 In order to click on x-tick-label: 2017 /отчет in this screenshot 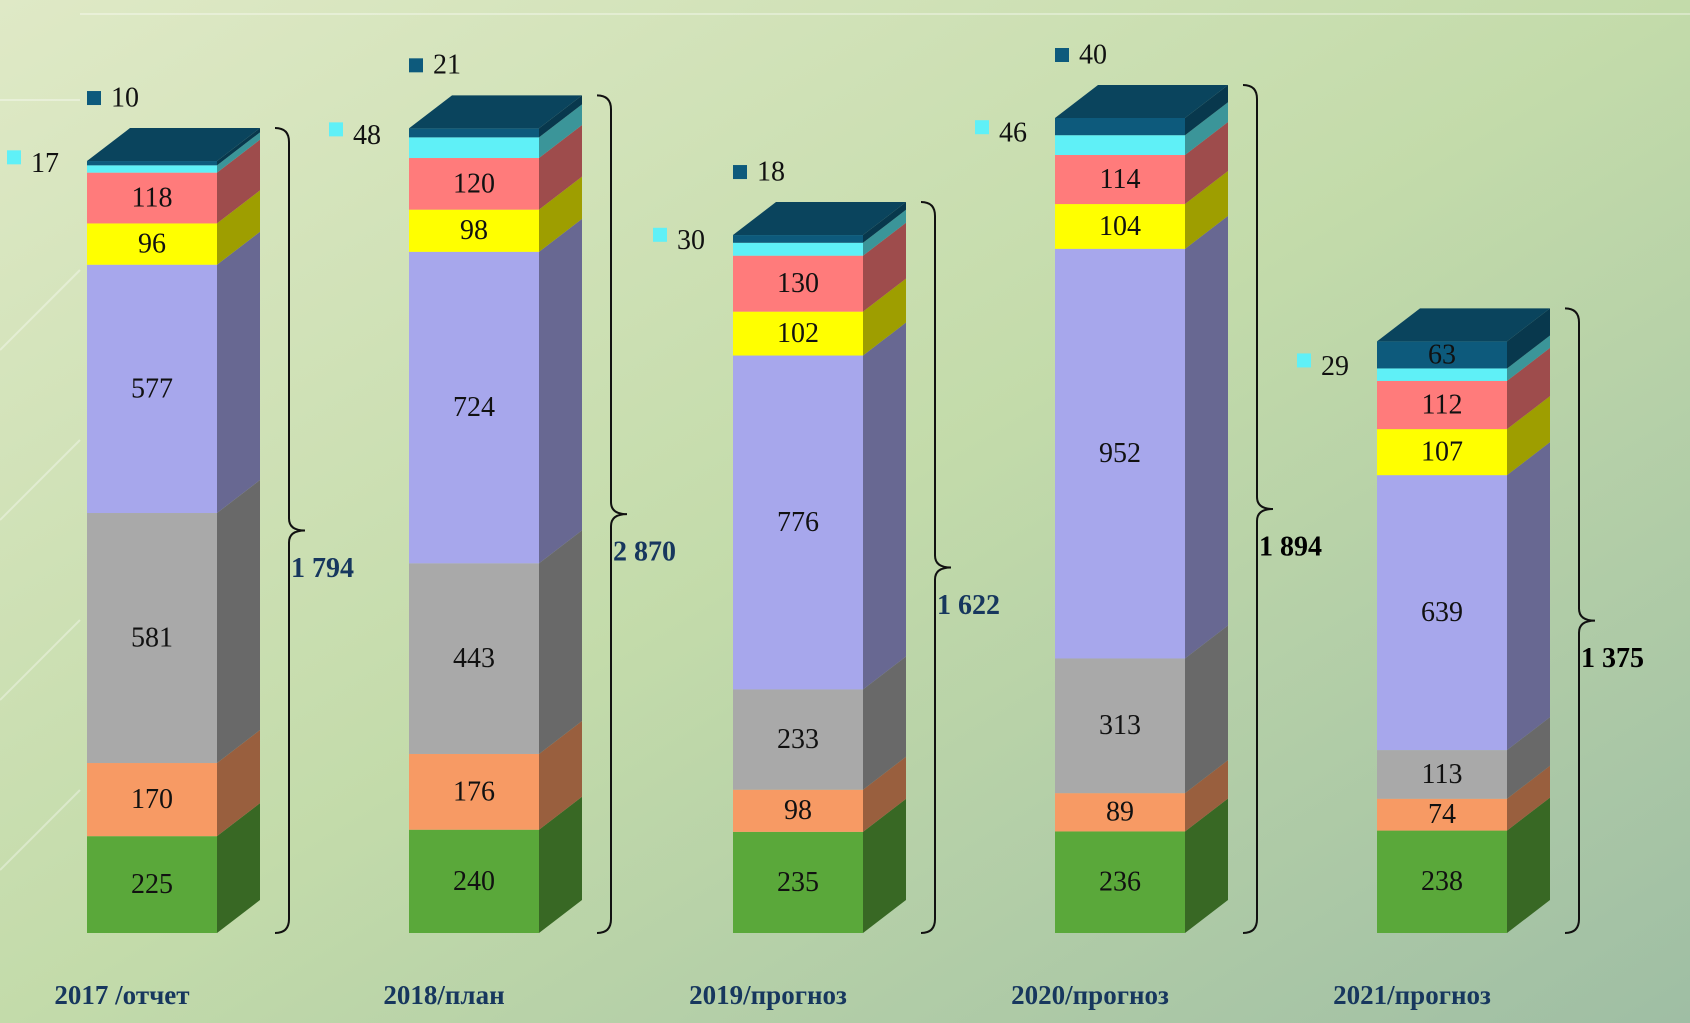, I will do `click(121, 995)`.